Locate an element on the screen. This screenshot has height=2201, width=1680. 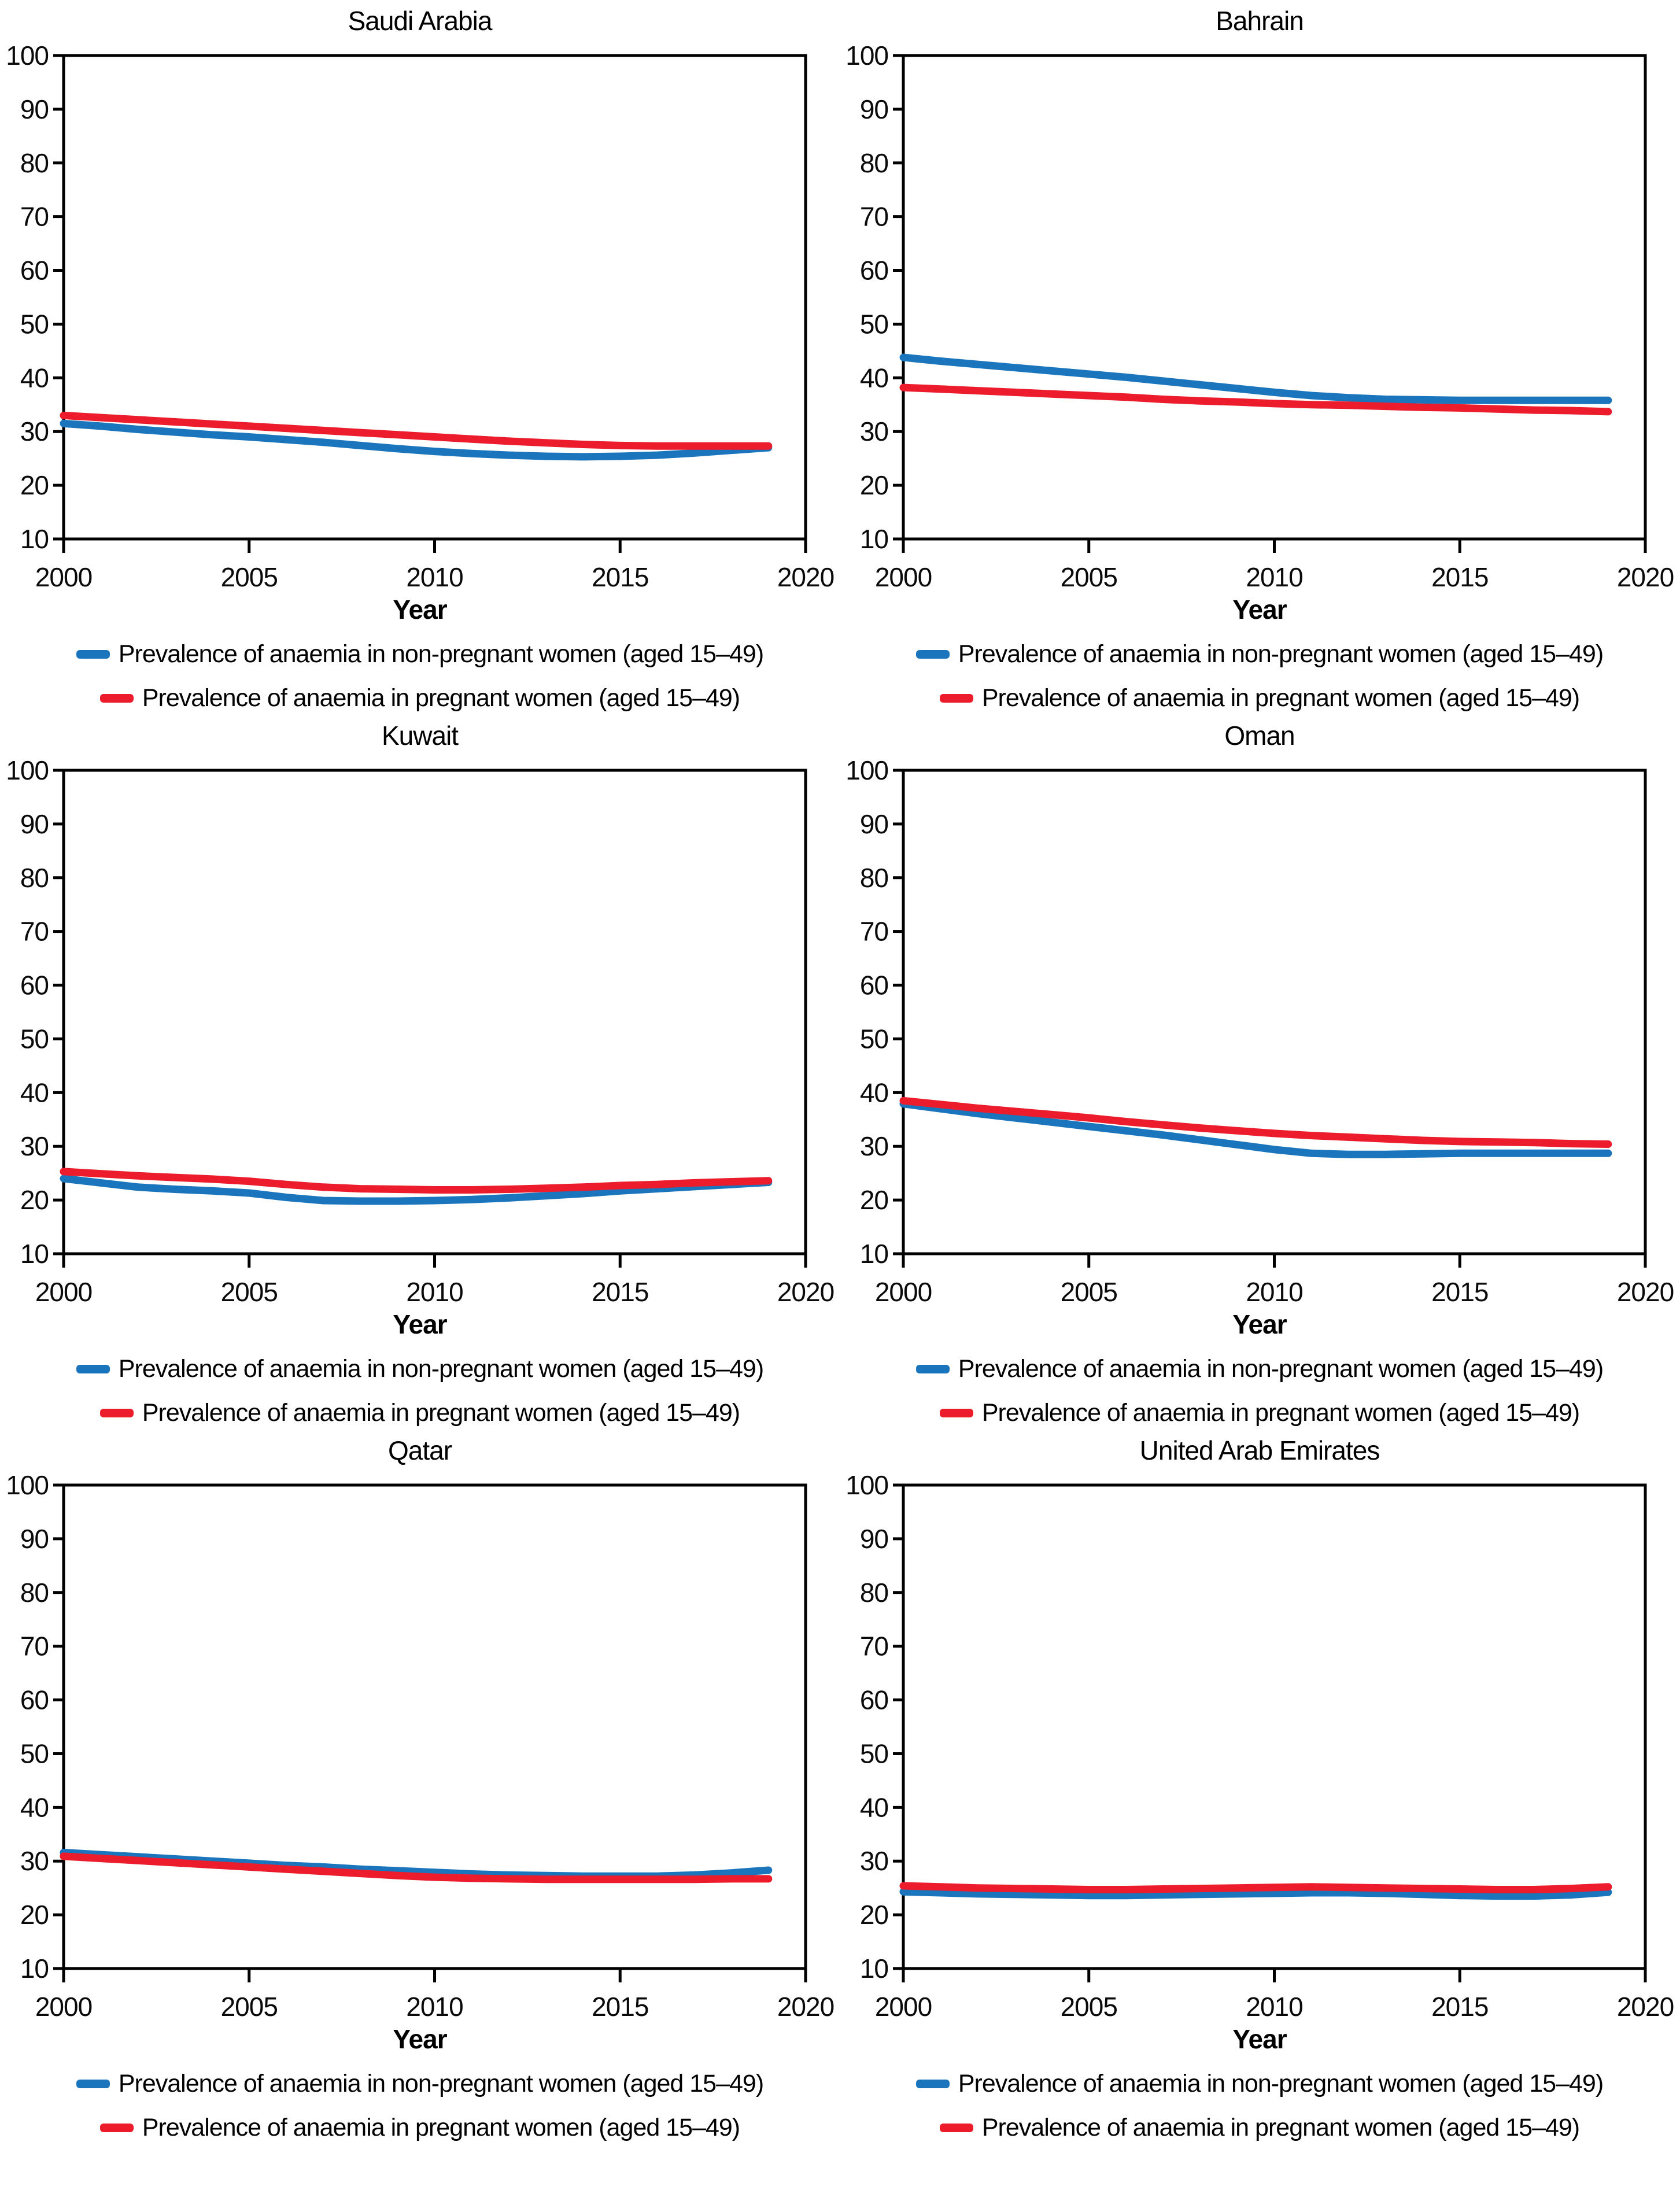
chart-title: Saudi Arabia is located at coordinates (420, 21).